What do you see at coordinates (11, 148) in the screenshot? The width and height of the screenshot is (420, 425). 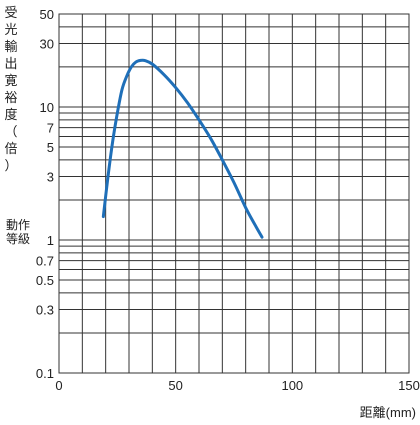 I see `y-axis-label-char: 倍` at bounding box center [11, 148].